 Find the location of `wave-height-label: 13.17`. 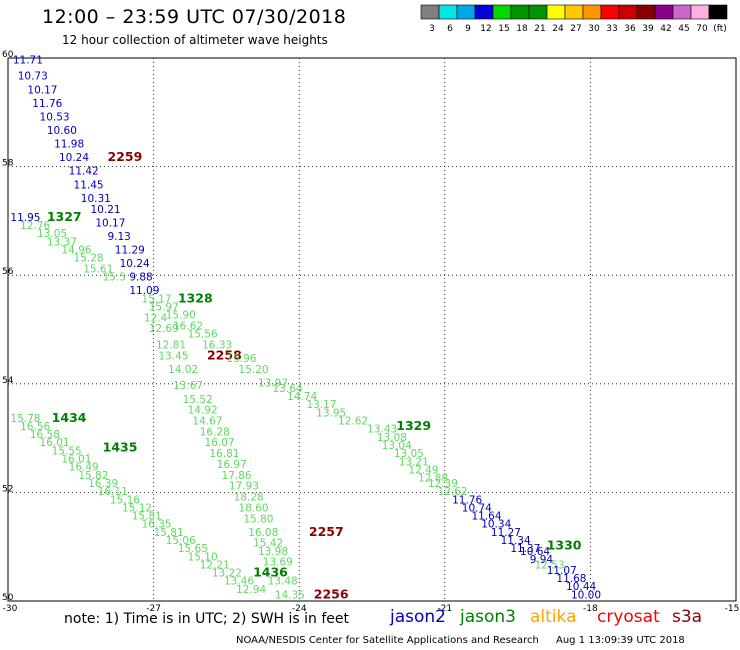

wave-height-label: 13.17 is located at coordinates (321, 405).